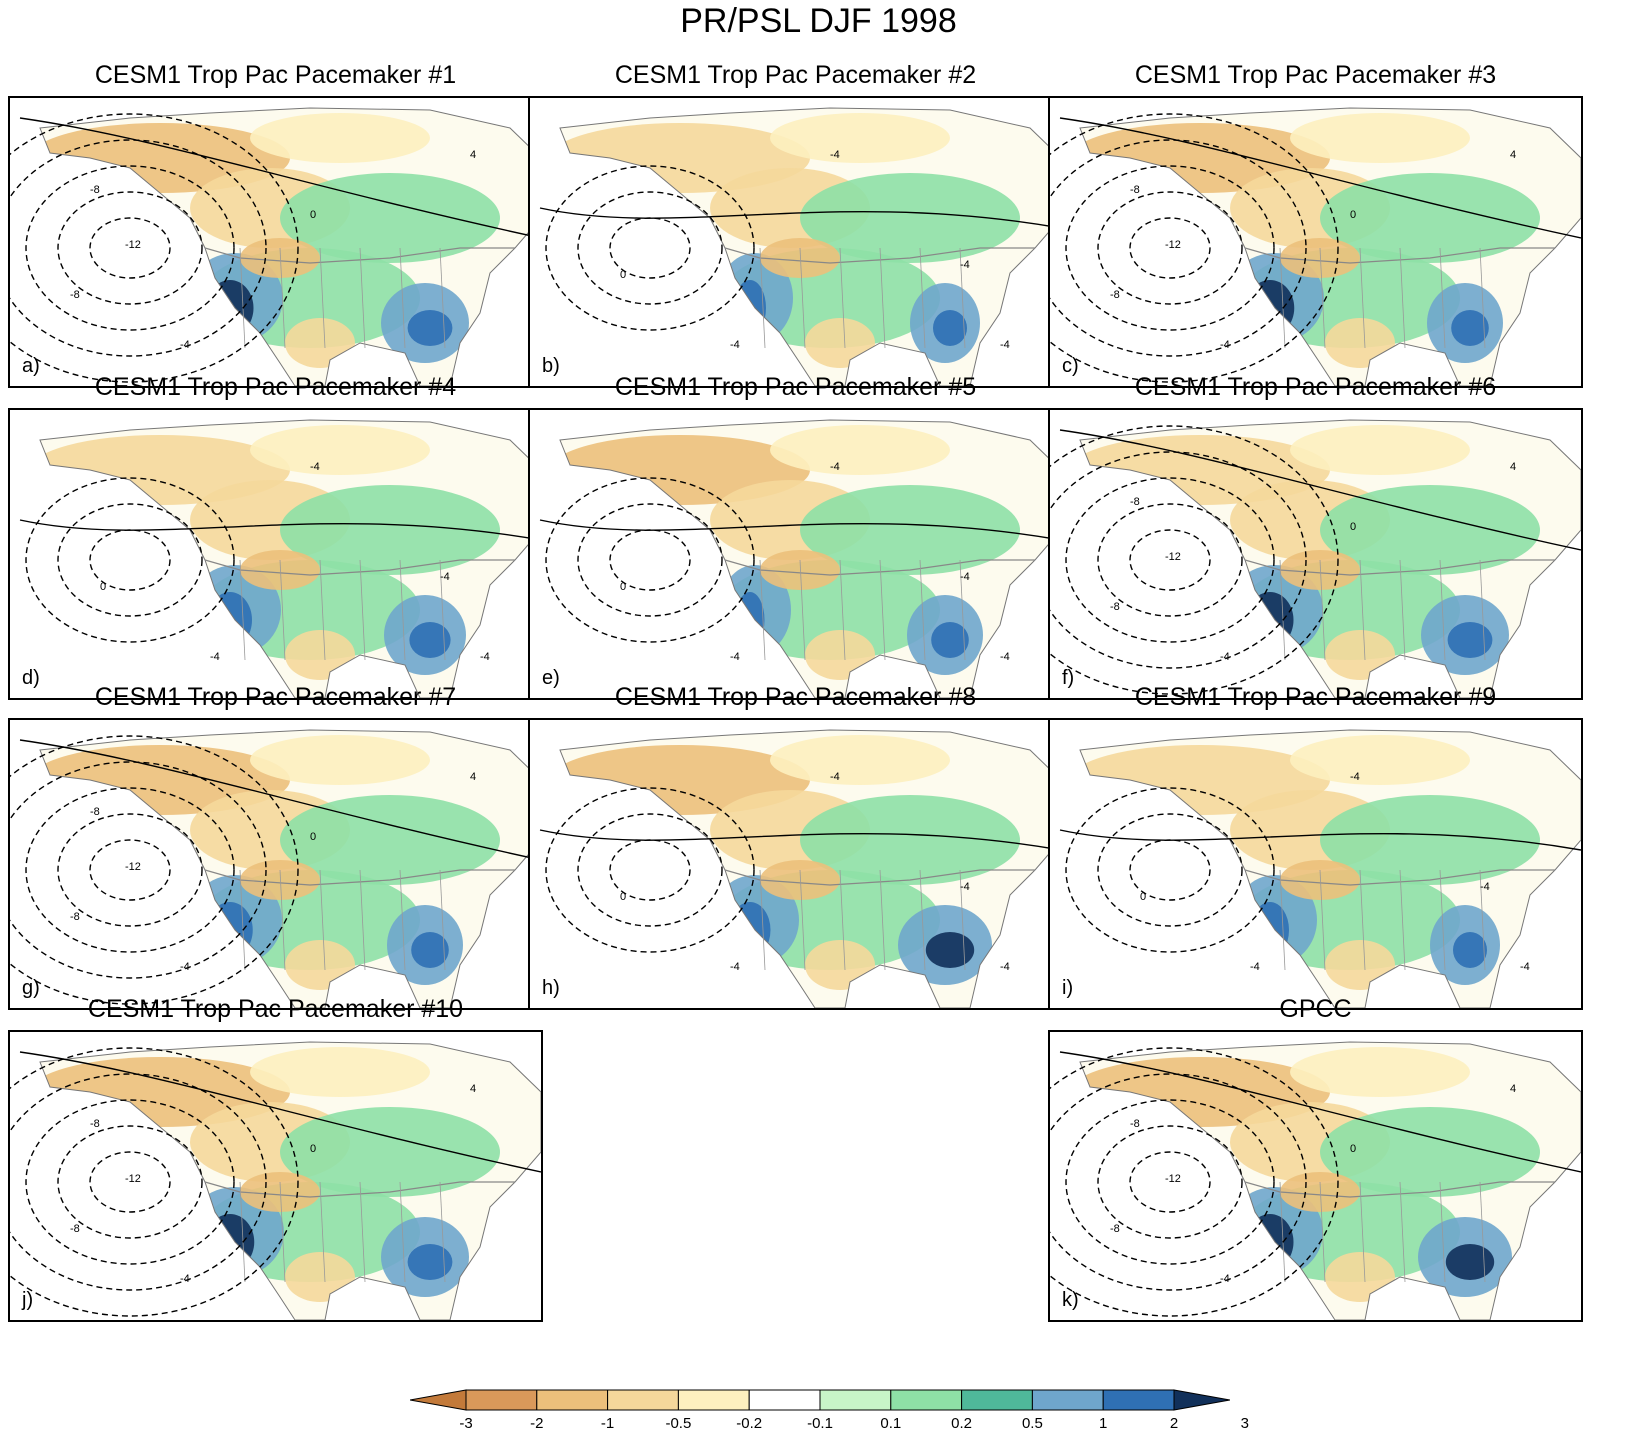  What do you see at coordinates (270, 862) in the screenshot?
I see `precip-shading` at bounding box center [270, 862].